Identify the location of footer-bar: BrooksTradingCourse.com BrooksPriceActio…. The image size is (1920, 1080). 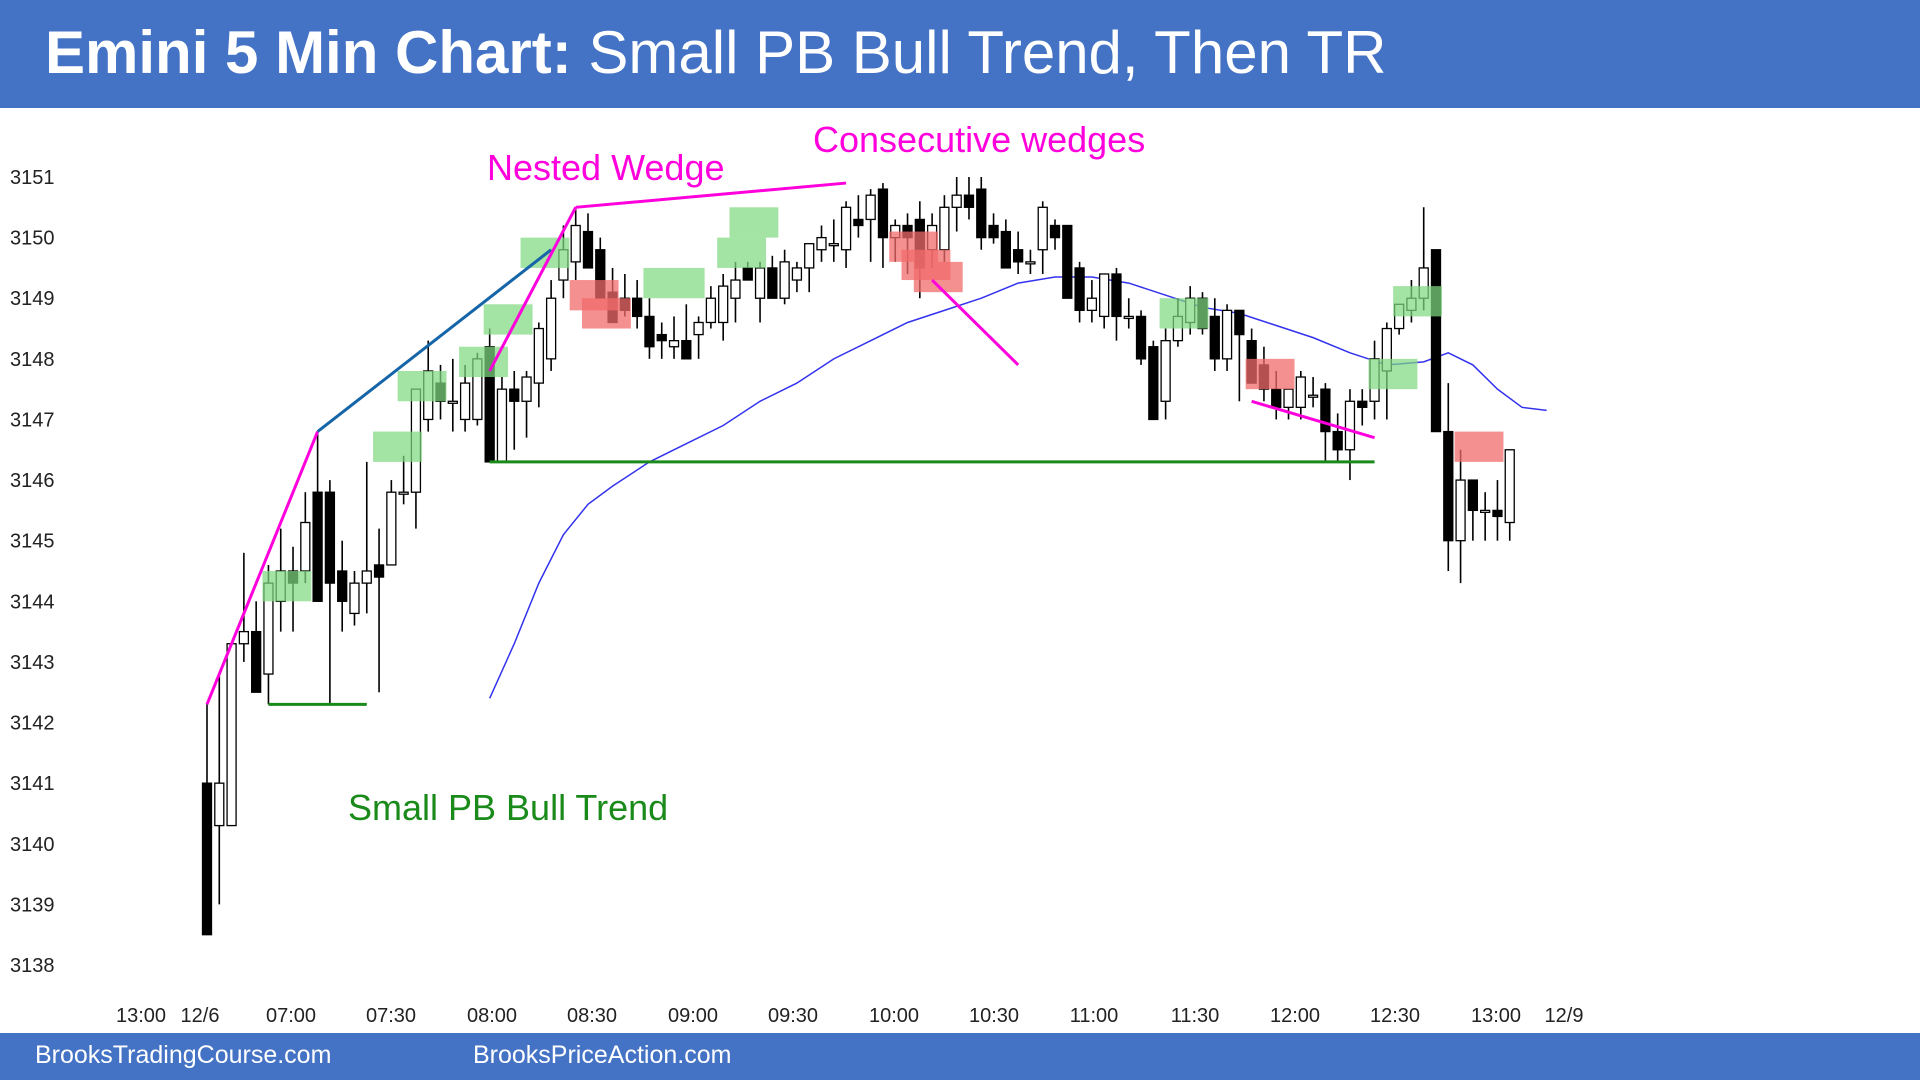
(960, 1056).